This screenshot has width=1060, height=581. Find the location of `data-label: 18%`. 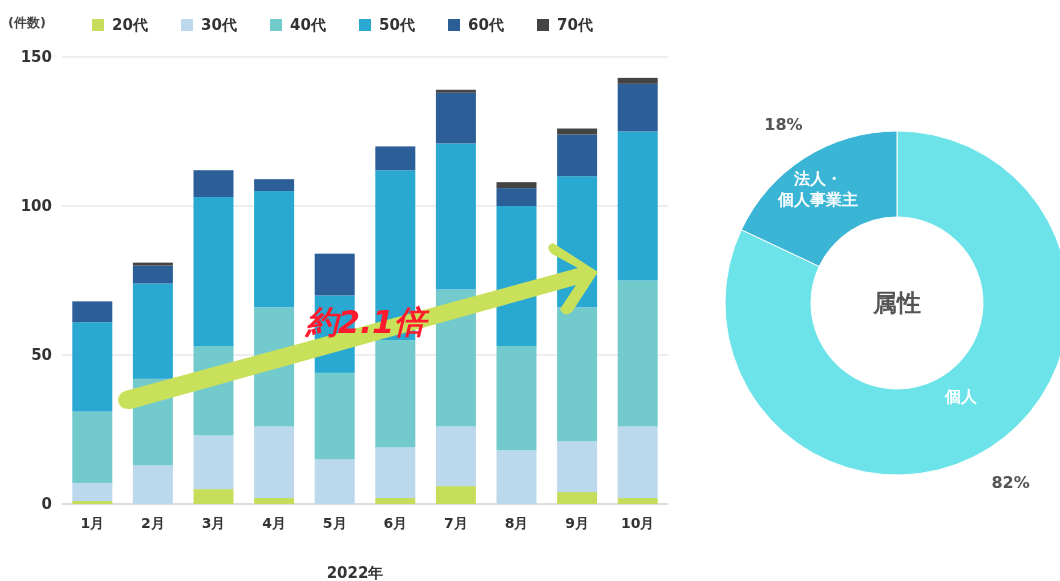

data-label: 18% is located at coordinates (783, 124).